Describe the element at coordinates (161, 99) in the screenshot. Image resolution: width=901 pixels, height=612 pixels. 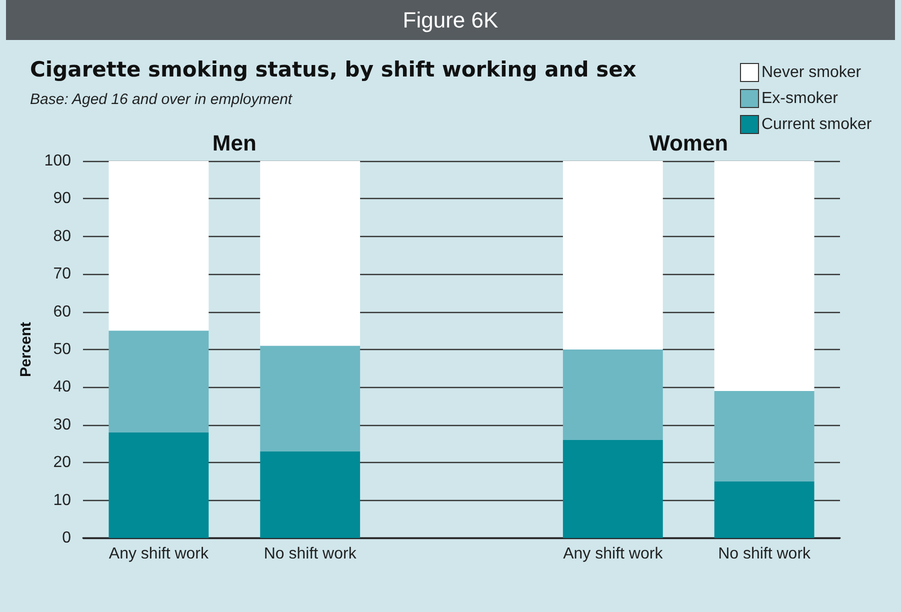
I see `chart-subtitle: Base: Aged 16 and over in employment` at that location.